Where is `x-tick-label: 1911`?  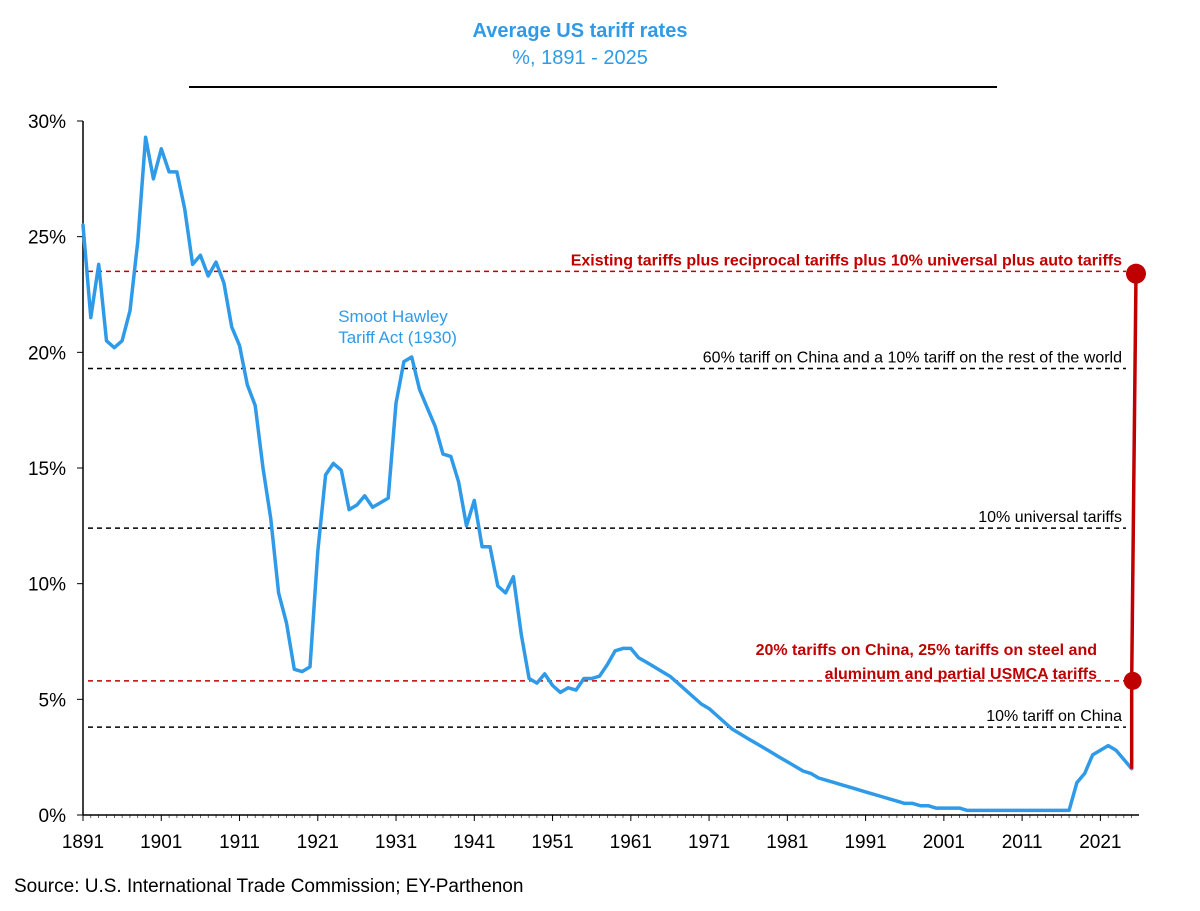
x-tick-label: 1911 is located at coordinates (239, 842).